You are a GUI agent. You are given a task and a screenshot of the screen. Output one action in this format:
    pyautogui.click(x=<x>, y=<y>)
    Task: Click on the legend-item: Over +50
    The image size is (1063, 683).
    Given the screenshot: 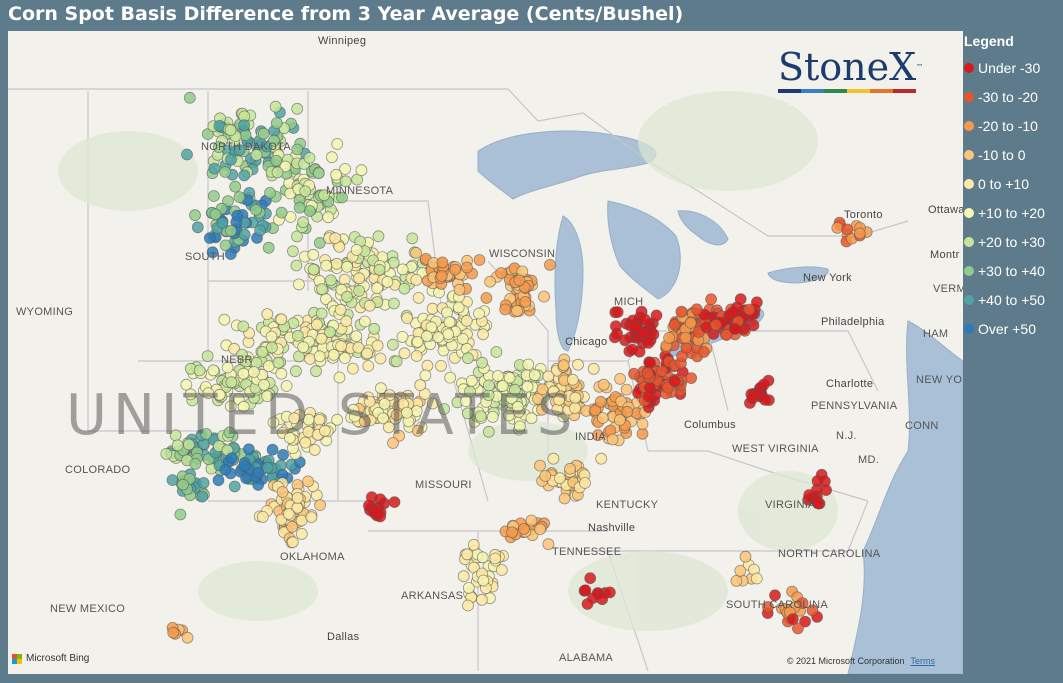 What is the action you would take?
    pyautogui.click(x=1013, y=328)
    